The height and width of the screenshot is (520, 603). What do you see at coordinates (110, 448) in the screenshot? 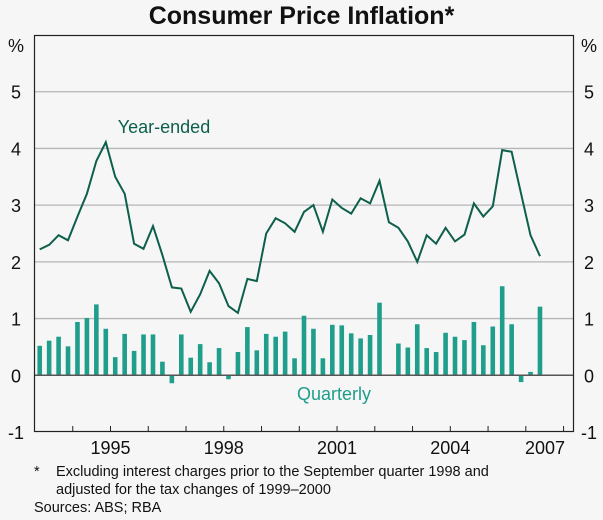
I see `x-tick-label: 1995` at bounding box center [110, 448].